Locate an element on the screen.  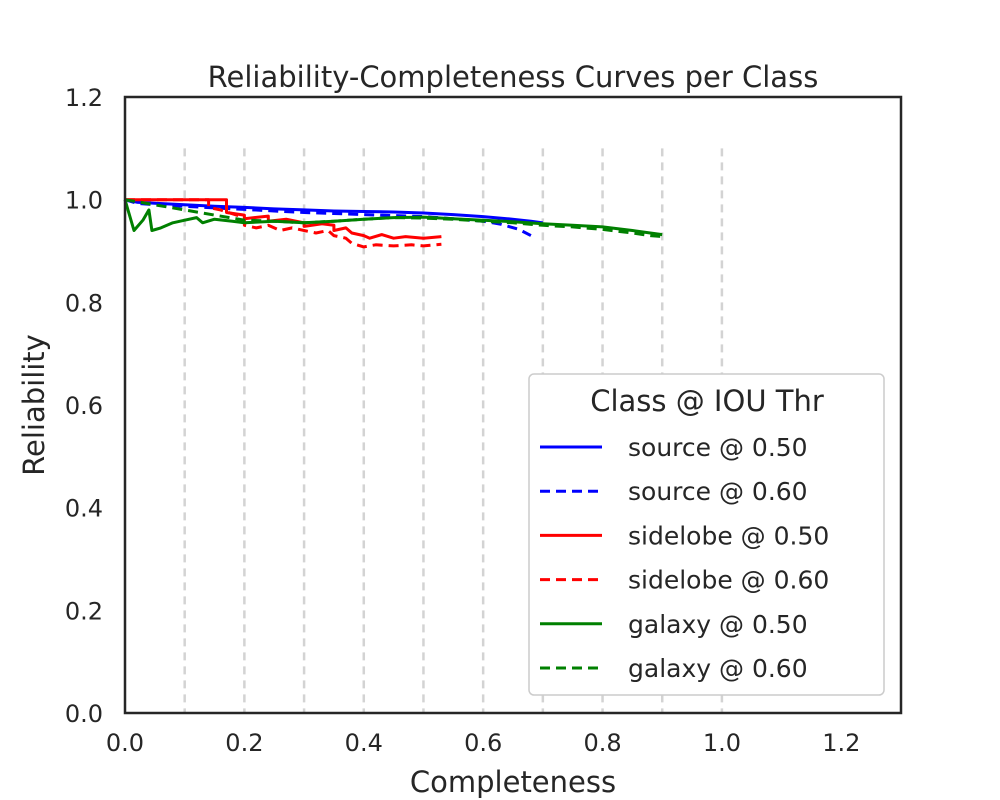
legend-label: source @ 0.60 is located at coordinates (718, 491).